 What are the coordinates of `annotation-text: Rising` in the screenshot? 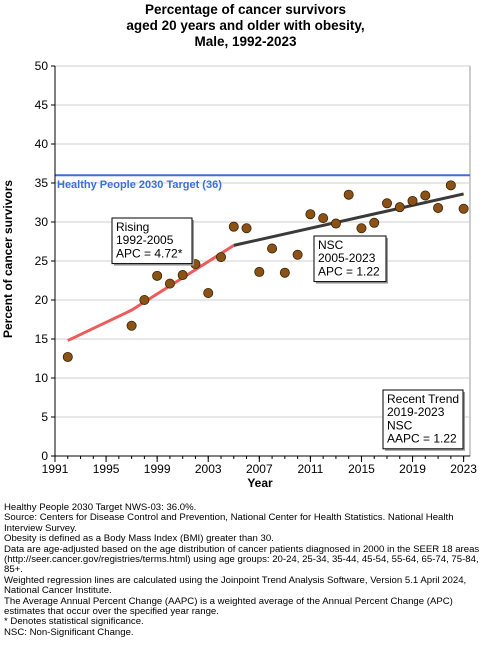 It's located at (132, 227).